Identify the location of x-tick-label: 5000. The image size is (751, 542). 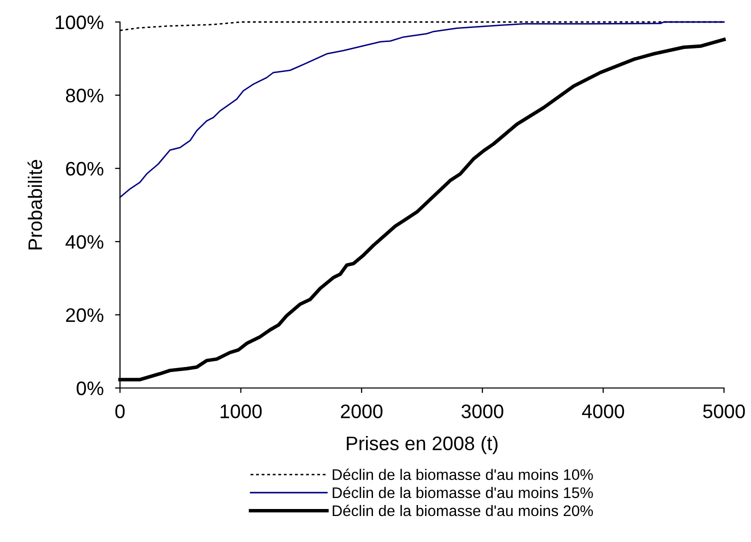
(724, 411).